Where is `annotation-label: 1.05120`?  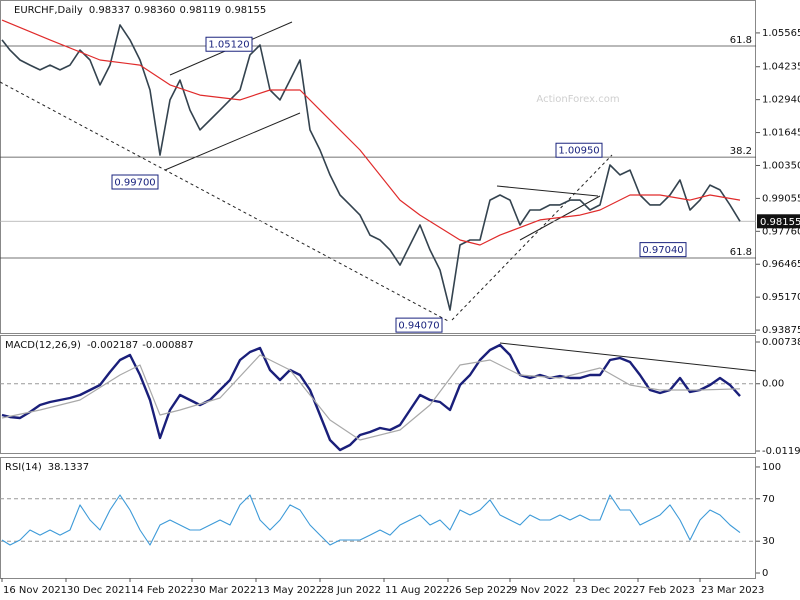
annotation-label: 1.05120 is located at coordinates (228, 45).